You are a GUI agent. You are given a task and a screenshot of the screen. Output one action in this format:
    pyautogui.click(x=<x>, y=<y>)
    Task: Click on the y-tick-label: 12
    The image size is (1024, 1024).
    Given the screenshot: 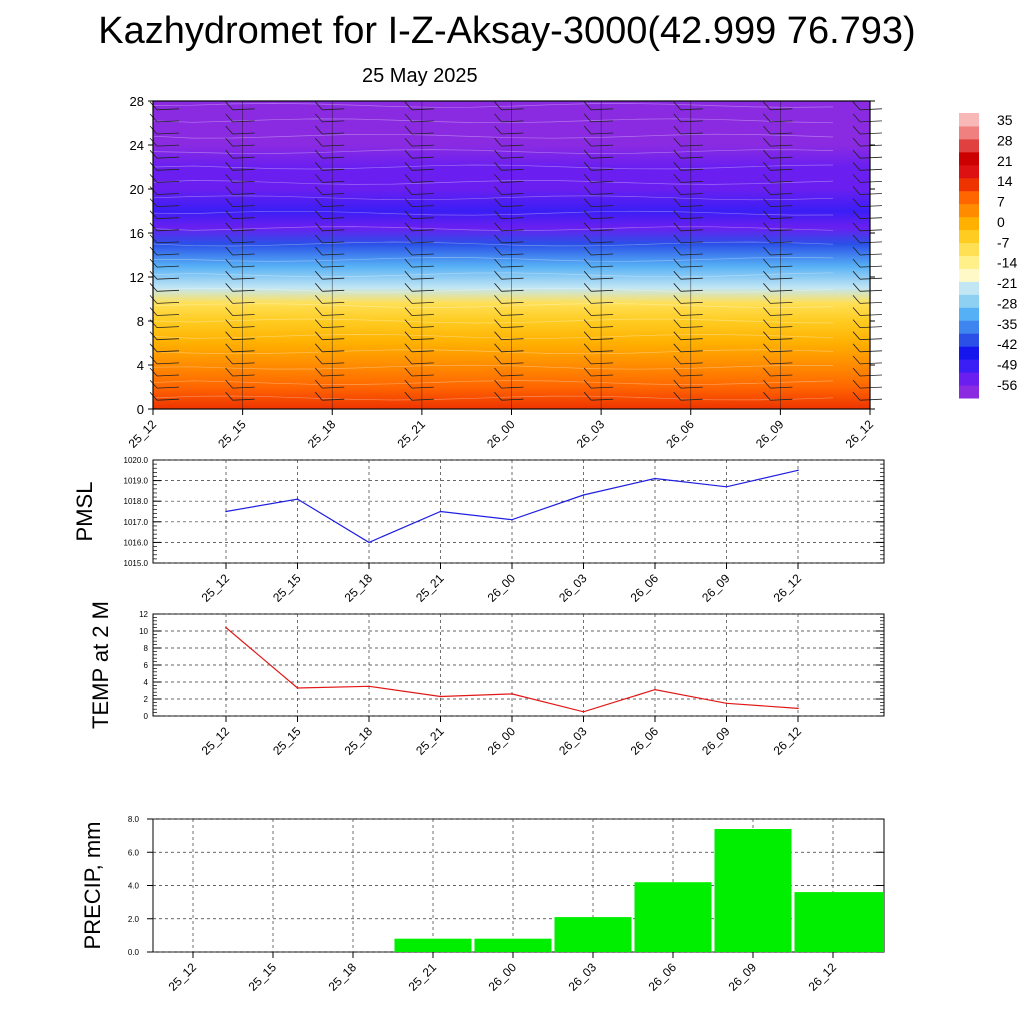 What is the action you would take?
    pyautogui.click(x=143, y=614)
    